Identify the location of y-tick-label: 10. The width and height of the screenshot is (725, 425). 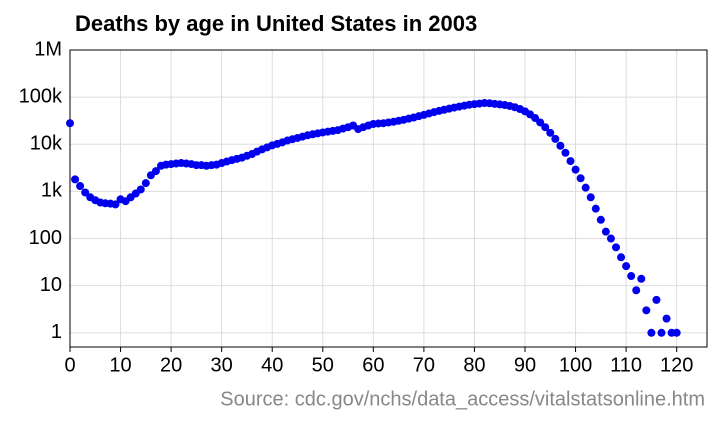
(51, 285).